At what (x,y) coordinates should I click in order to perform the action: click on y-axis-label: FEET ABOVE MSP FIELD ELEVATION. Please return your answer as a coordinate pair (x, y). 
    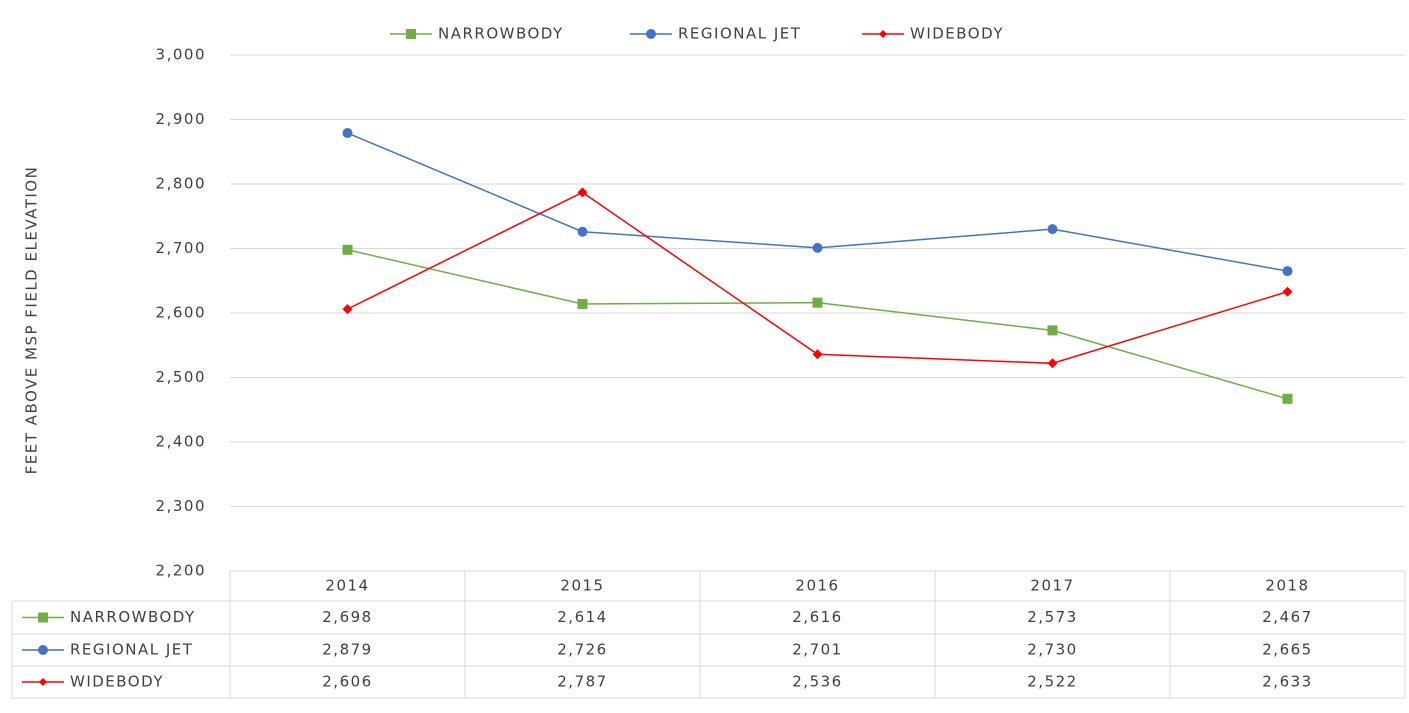
    Looking at the image, I should click on (32, 320).